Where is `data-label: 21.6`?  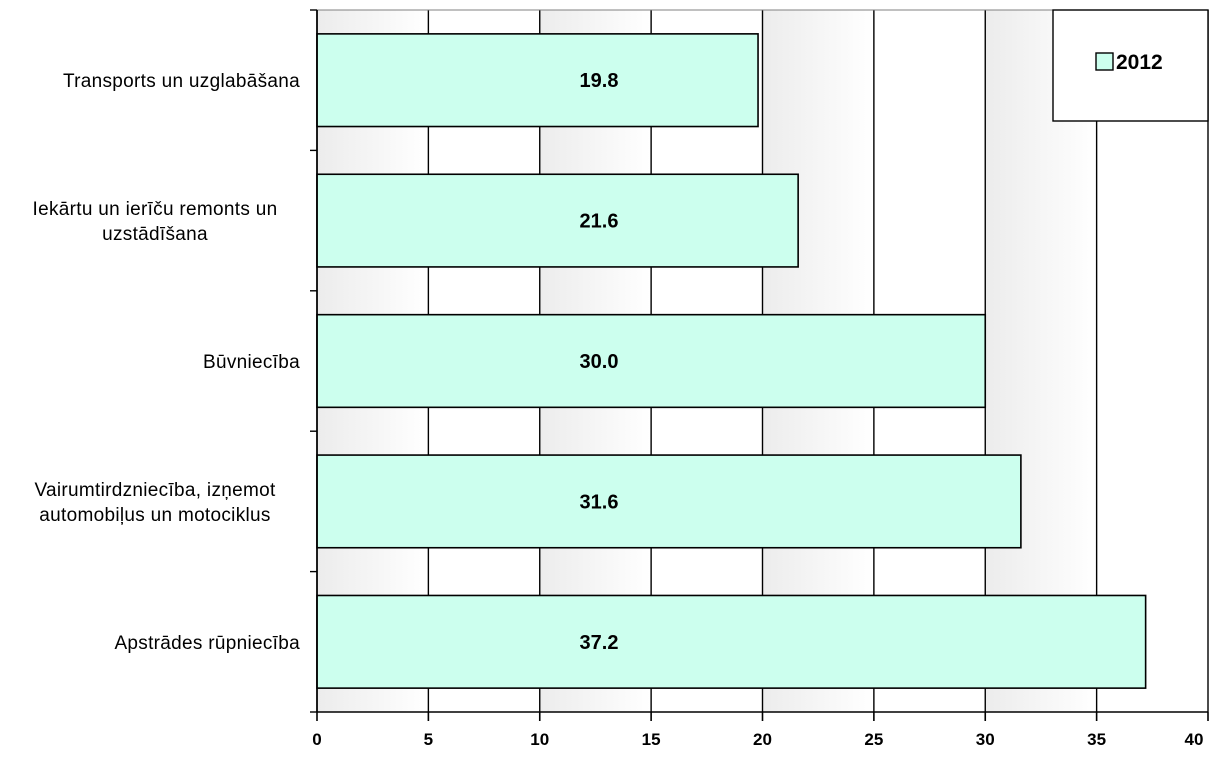
data-label: 21.6 is located at coordinates (599, 222).